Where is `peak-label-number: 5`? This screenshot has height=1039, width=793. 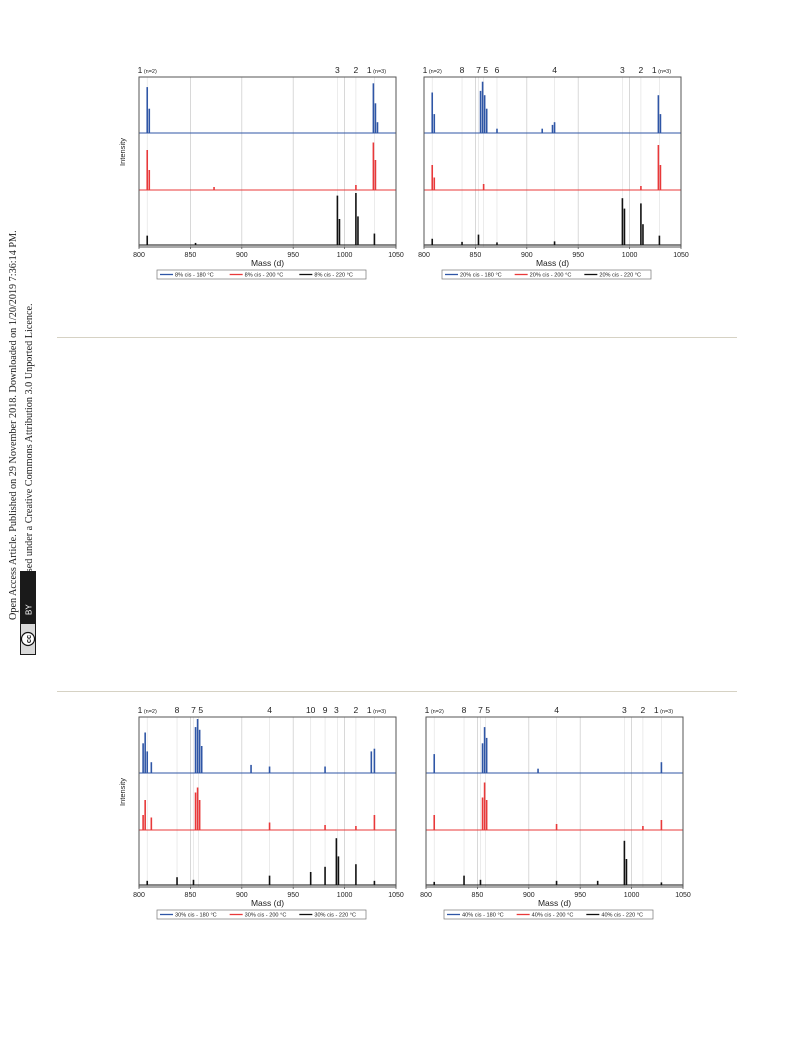 peak-label-number: 5 is located at coordinates (487, 710).